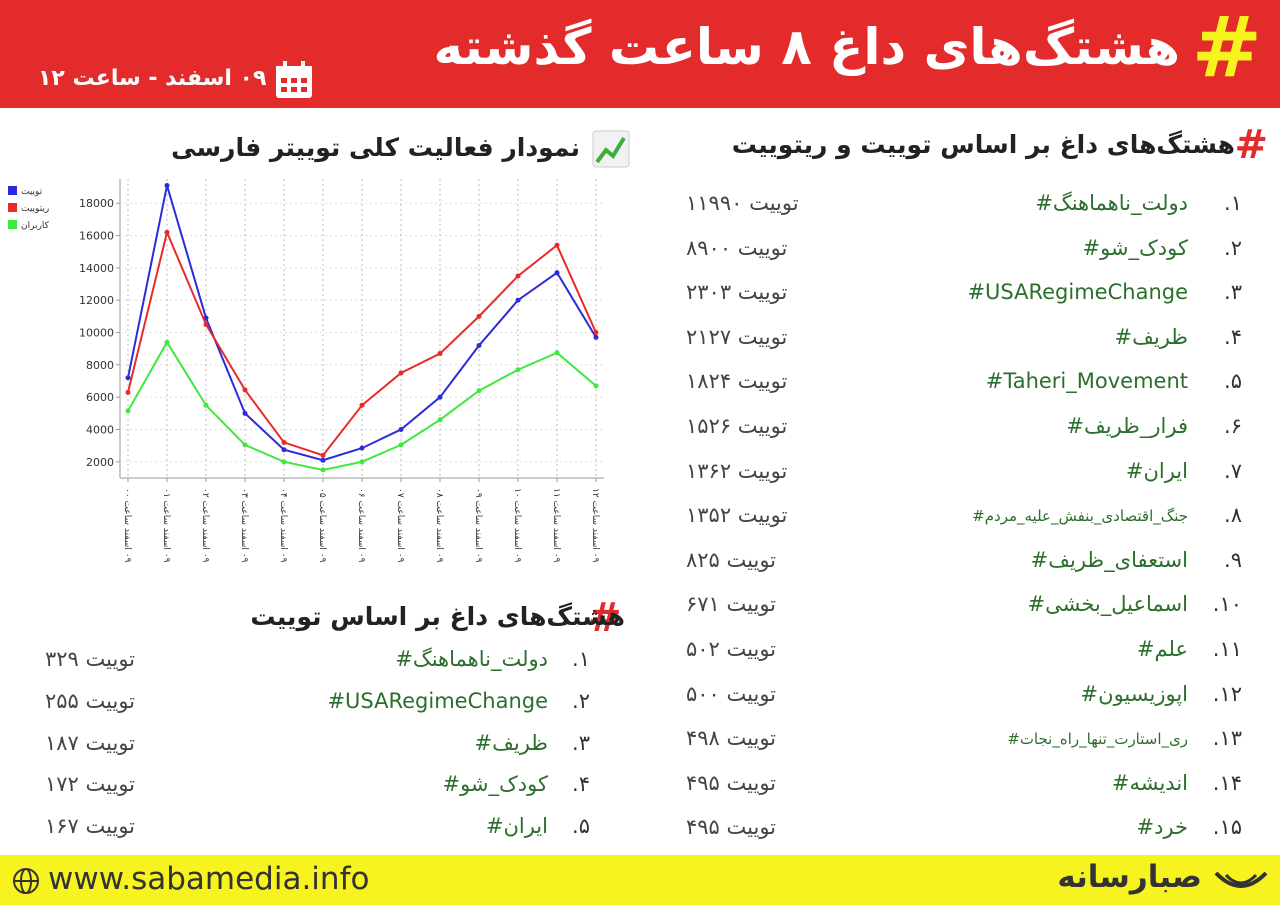 The height and width of the screenshot is (905, 1280). I want to click on count: ۱۸۷ توییت, so click(90, 742).